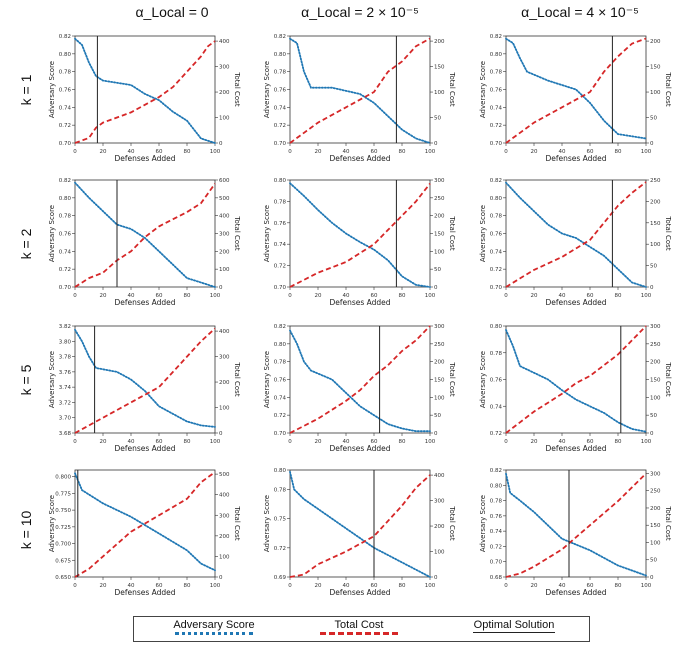 The height and width of the screenshot is (646, 683). I want to click on y-tick-label: 0.69, so click(280, 578).